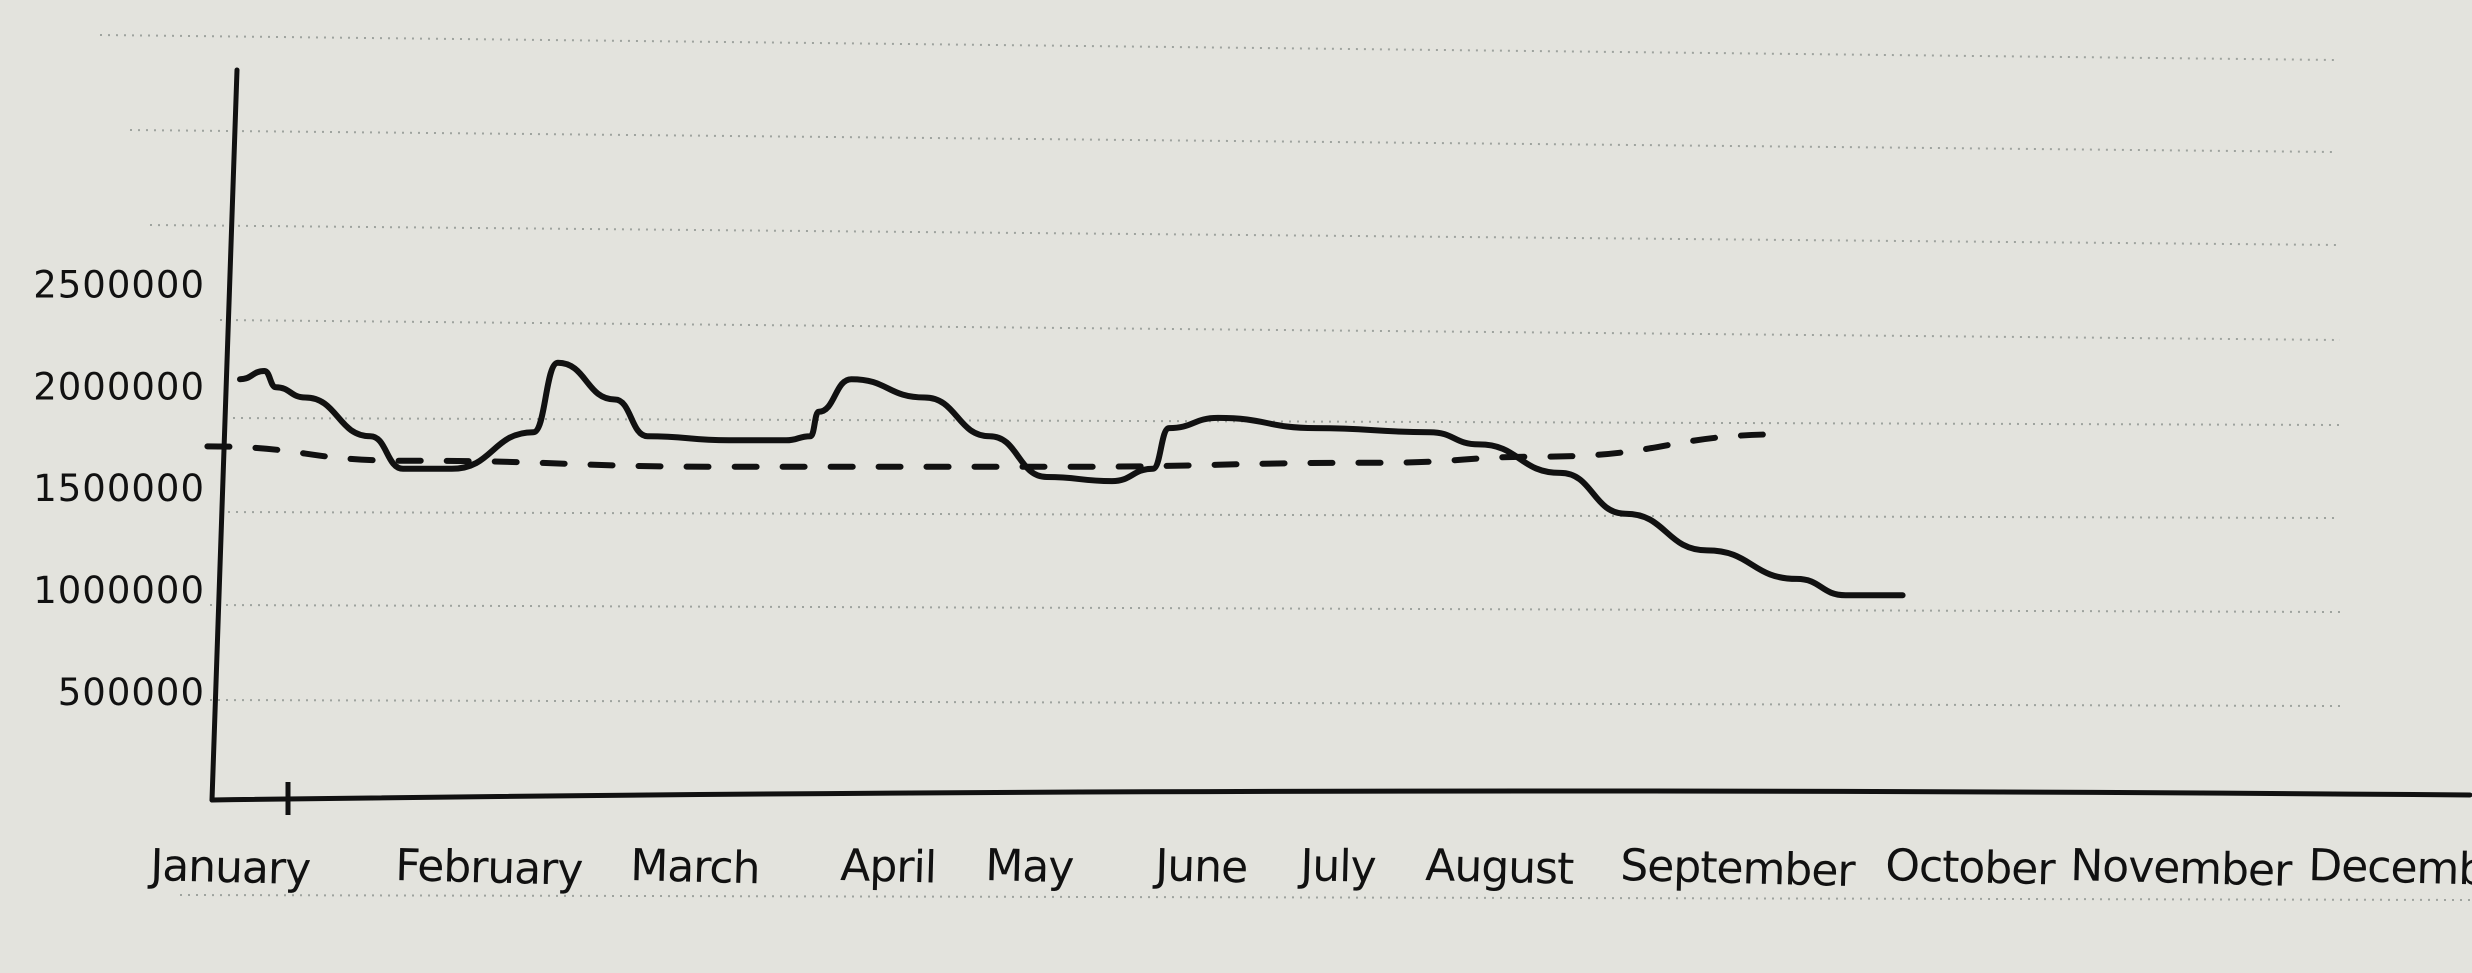  I want to click on x-tick-label: June, so click(1200, 866).